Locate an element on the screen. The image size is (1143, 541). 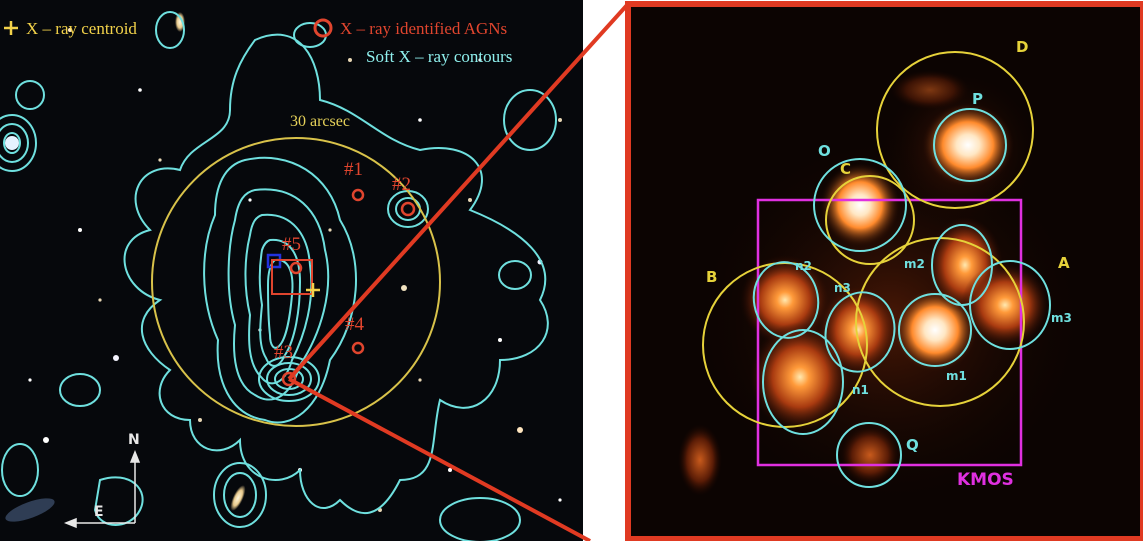
aperture-m1 is located at coordinates (935, 330).